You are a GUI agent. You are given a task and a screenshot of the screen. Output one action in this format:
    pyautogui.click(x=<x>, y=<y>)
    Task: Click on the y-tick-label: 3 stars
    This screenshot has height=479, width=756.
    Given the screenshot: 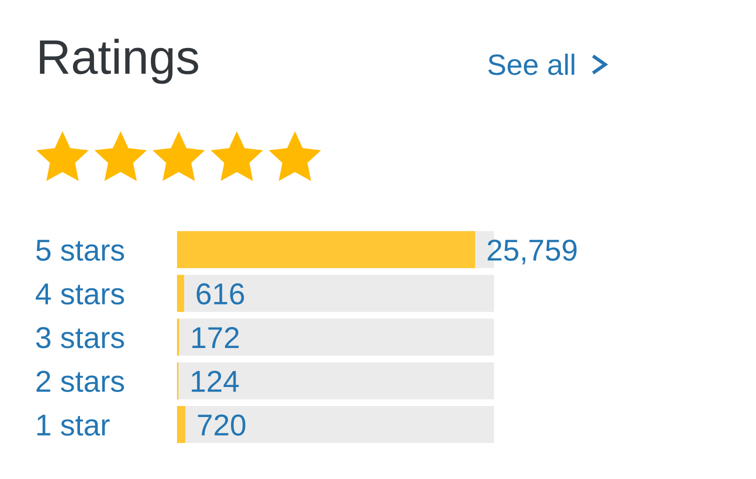 What is the action you would take?
    pyautogui.click(x=80, y=337)
    